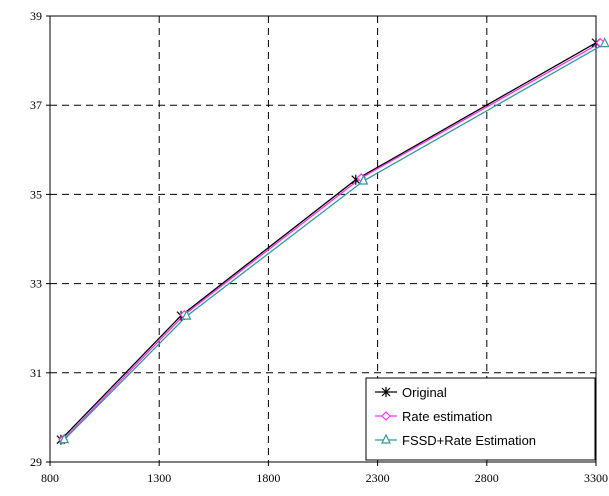  What do you see at coordinates (487, 478) in the screenshot?
I see `x-tick-label: 2800` at bounding box center [487, 478].